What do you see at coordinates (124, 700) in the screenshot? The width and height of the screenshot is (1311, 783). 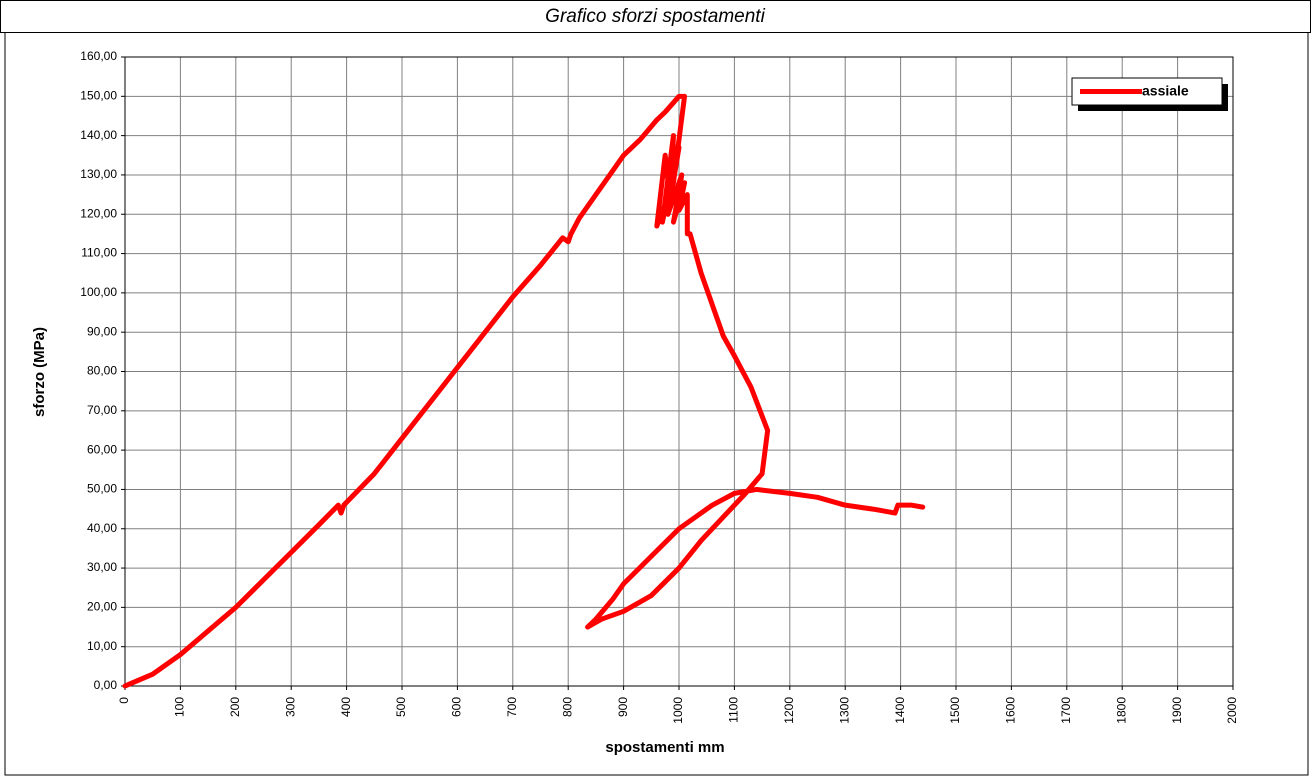 I see `x-tick-label: 0` at bounding box center [124, 700].